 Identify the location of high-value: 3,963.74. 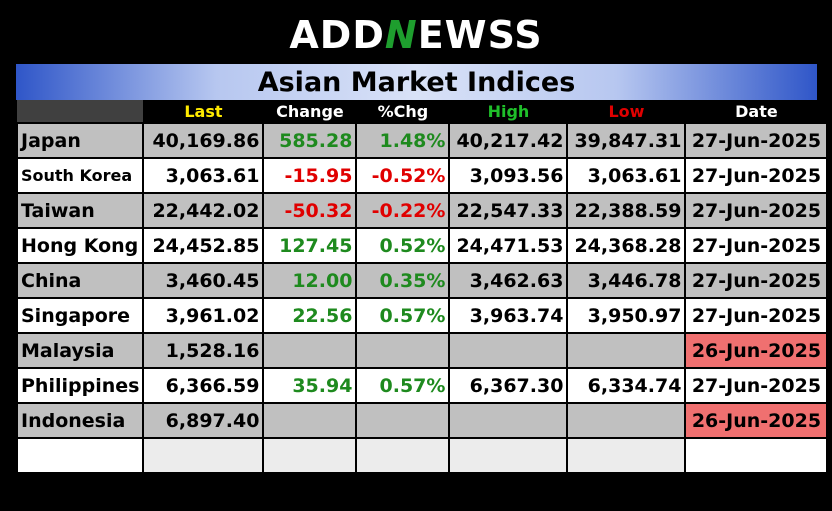
(508, 315).